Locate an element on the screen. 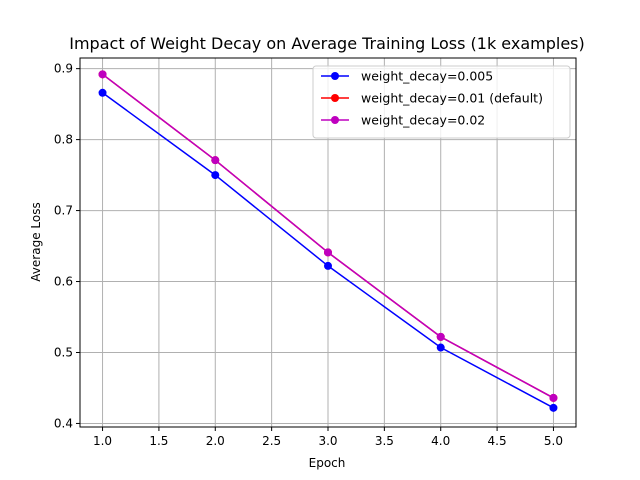 This screenshot has width=640, height=480. y-tick-label: 0.5 is located at coordinates (63, 352).